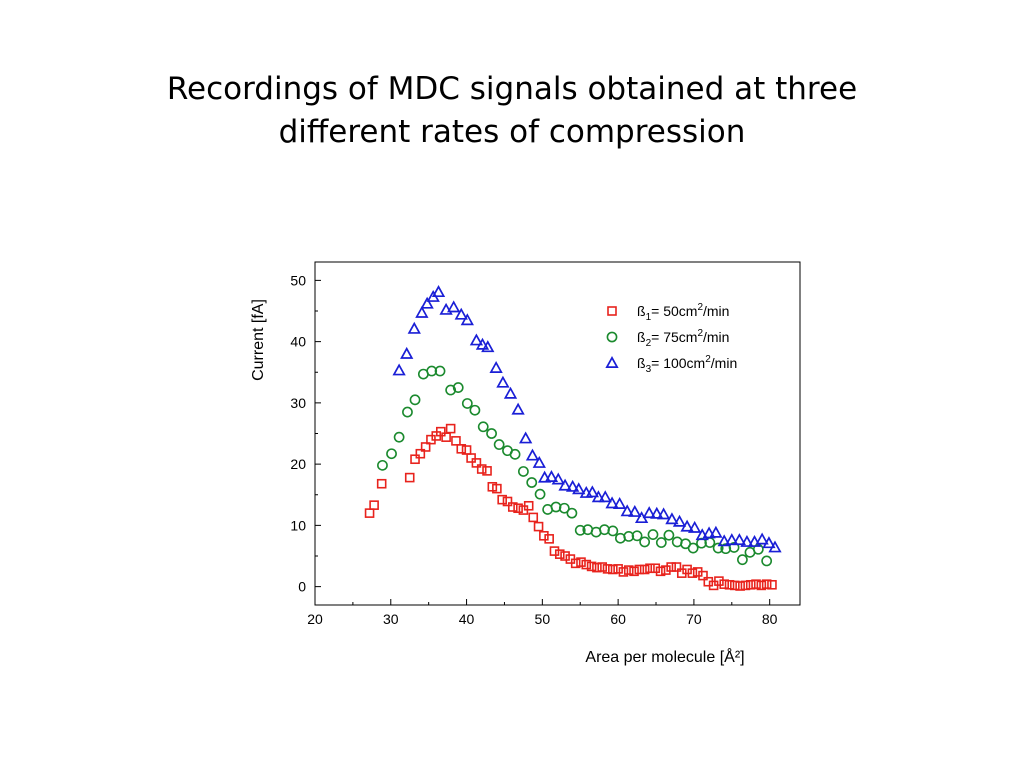  What do you see at coordinates (671, 364) in the screenshot?
I see `legend-item-3: ß3= 100cm2/min` at bounding box center [671, 364].